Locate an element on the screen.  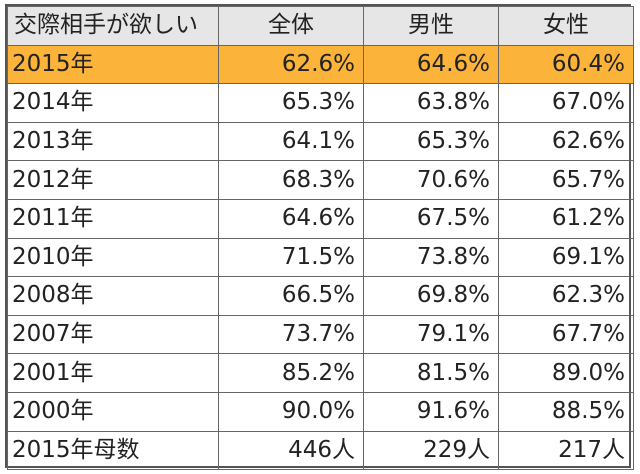
cell-male: 229人 is located at coordinates (431, 450).